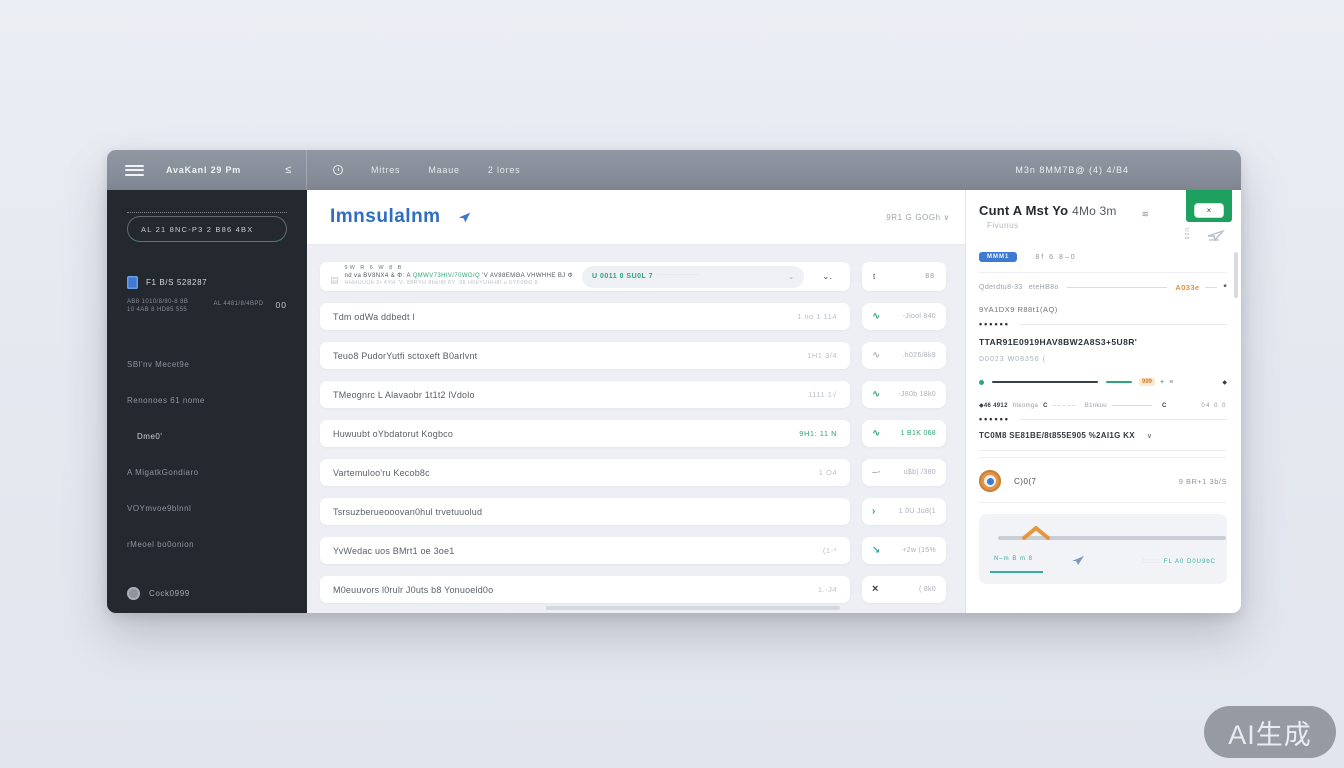  What do you see at coordinates (876, 472) in the screenshot?
I see `sparkline-icon: –·` at bounding box center [876, 472].